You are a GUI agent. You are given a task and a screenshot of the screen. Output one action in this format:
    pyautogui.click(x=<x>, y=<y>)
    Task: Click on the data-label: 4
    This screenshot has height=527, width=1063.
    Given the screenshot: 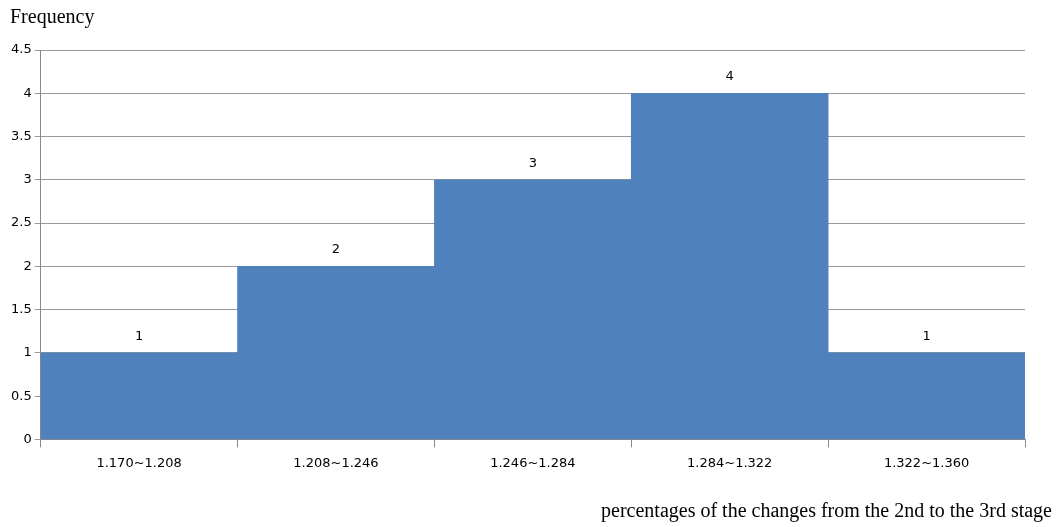 What is the action you would take?
    pyautogui.click(x=729, y=76)
    